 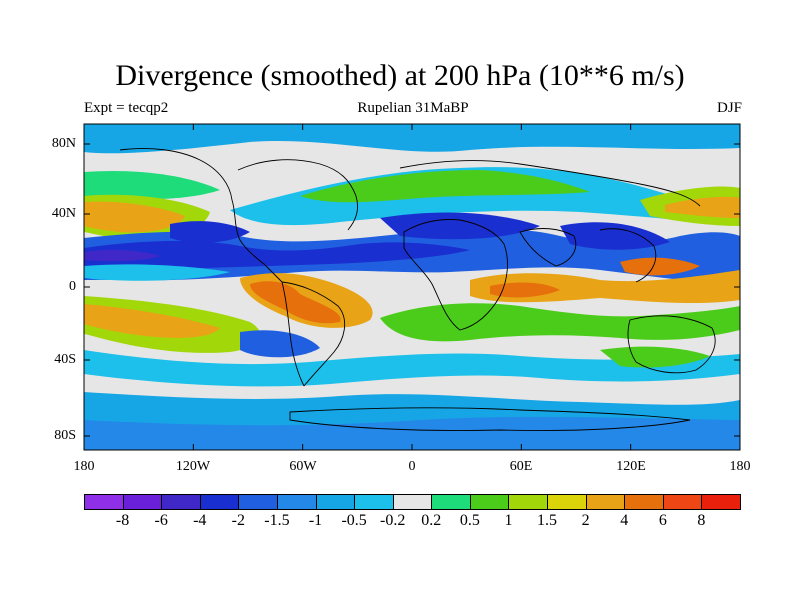 I want to click on colorbar-label: -1.5, so click(x=277, y=520).